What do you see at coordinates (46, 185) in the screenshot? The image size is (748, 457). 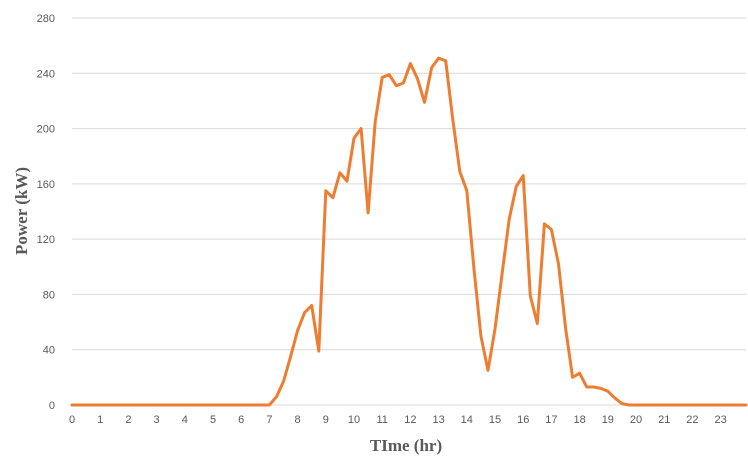 I see `y-tick-label: 160` at bounding box center [46, 185].